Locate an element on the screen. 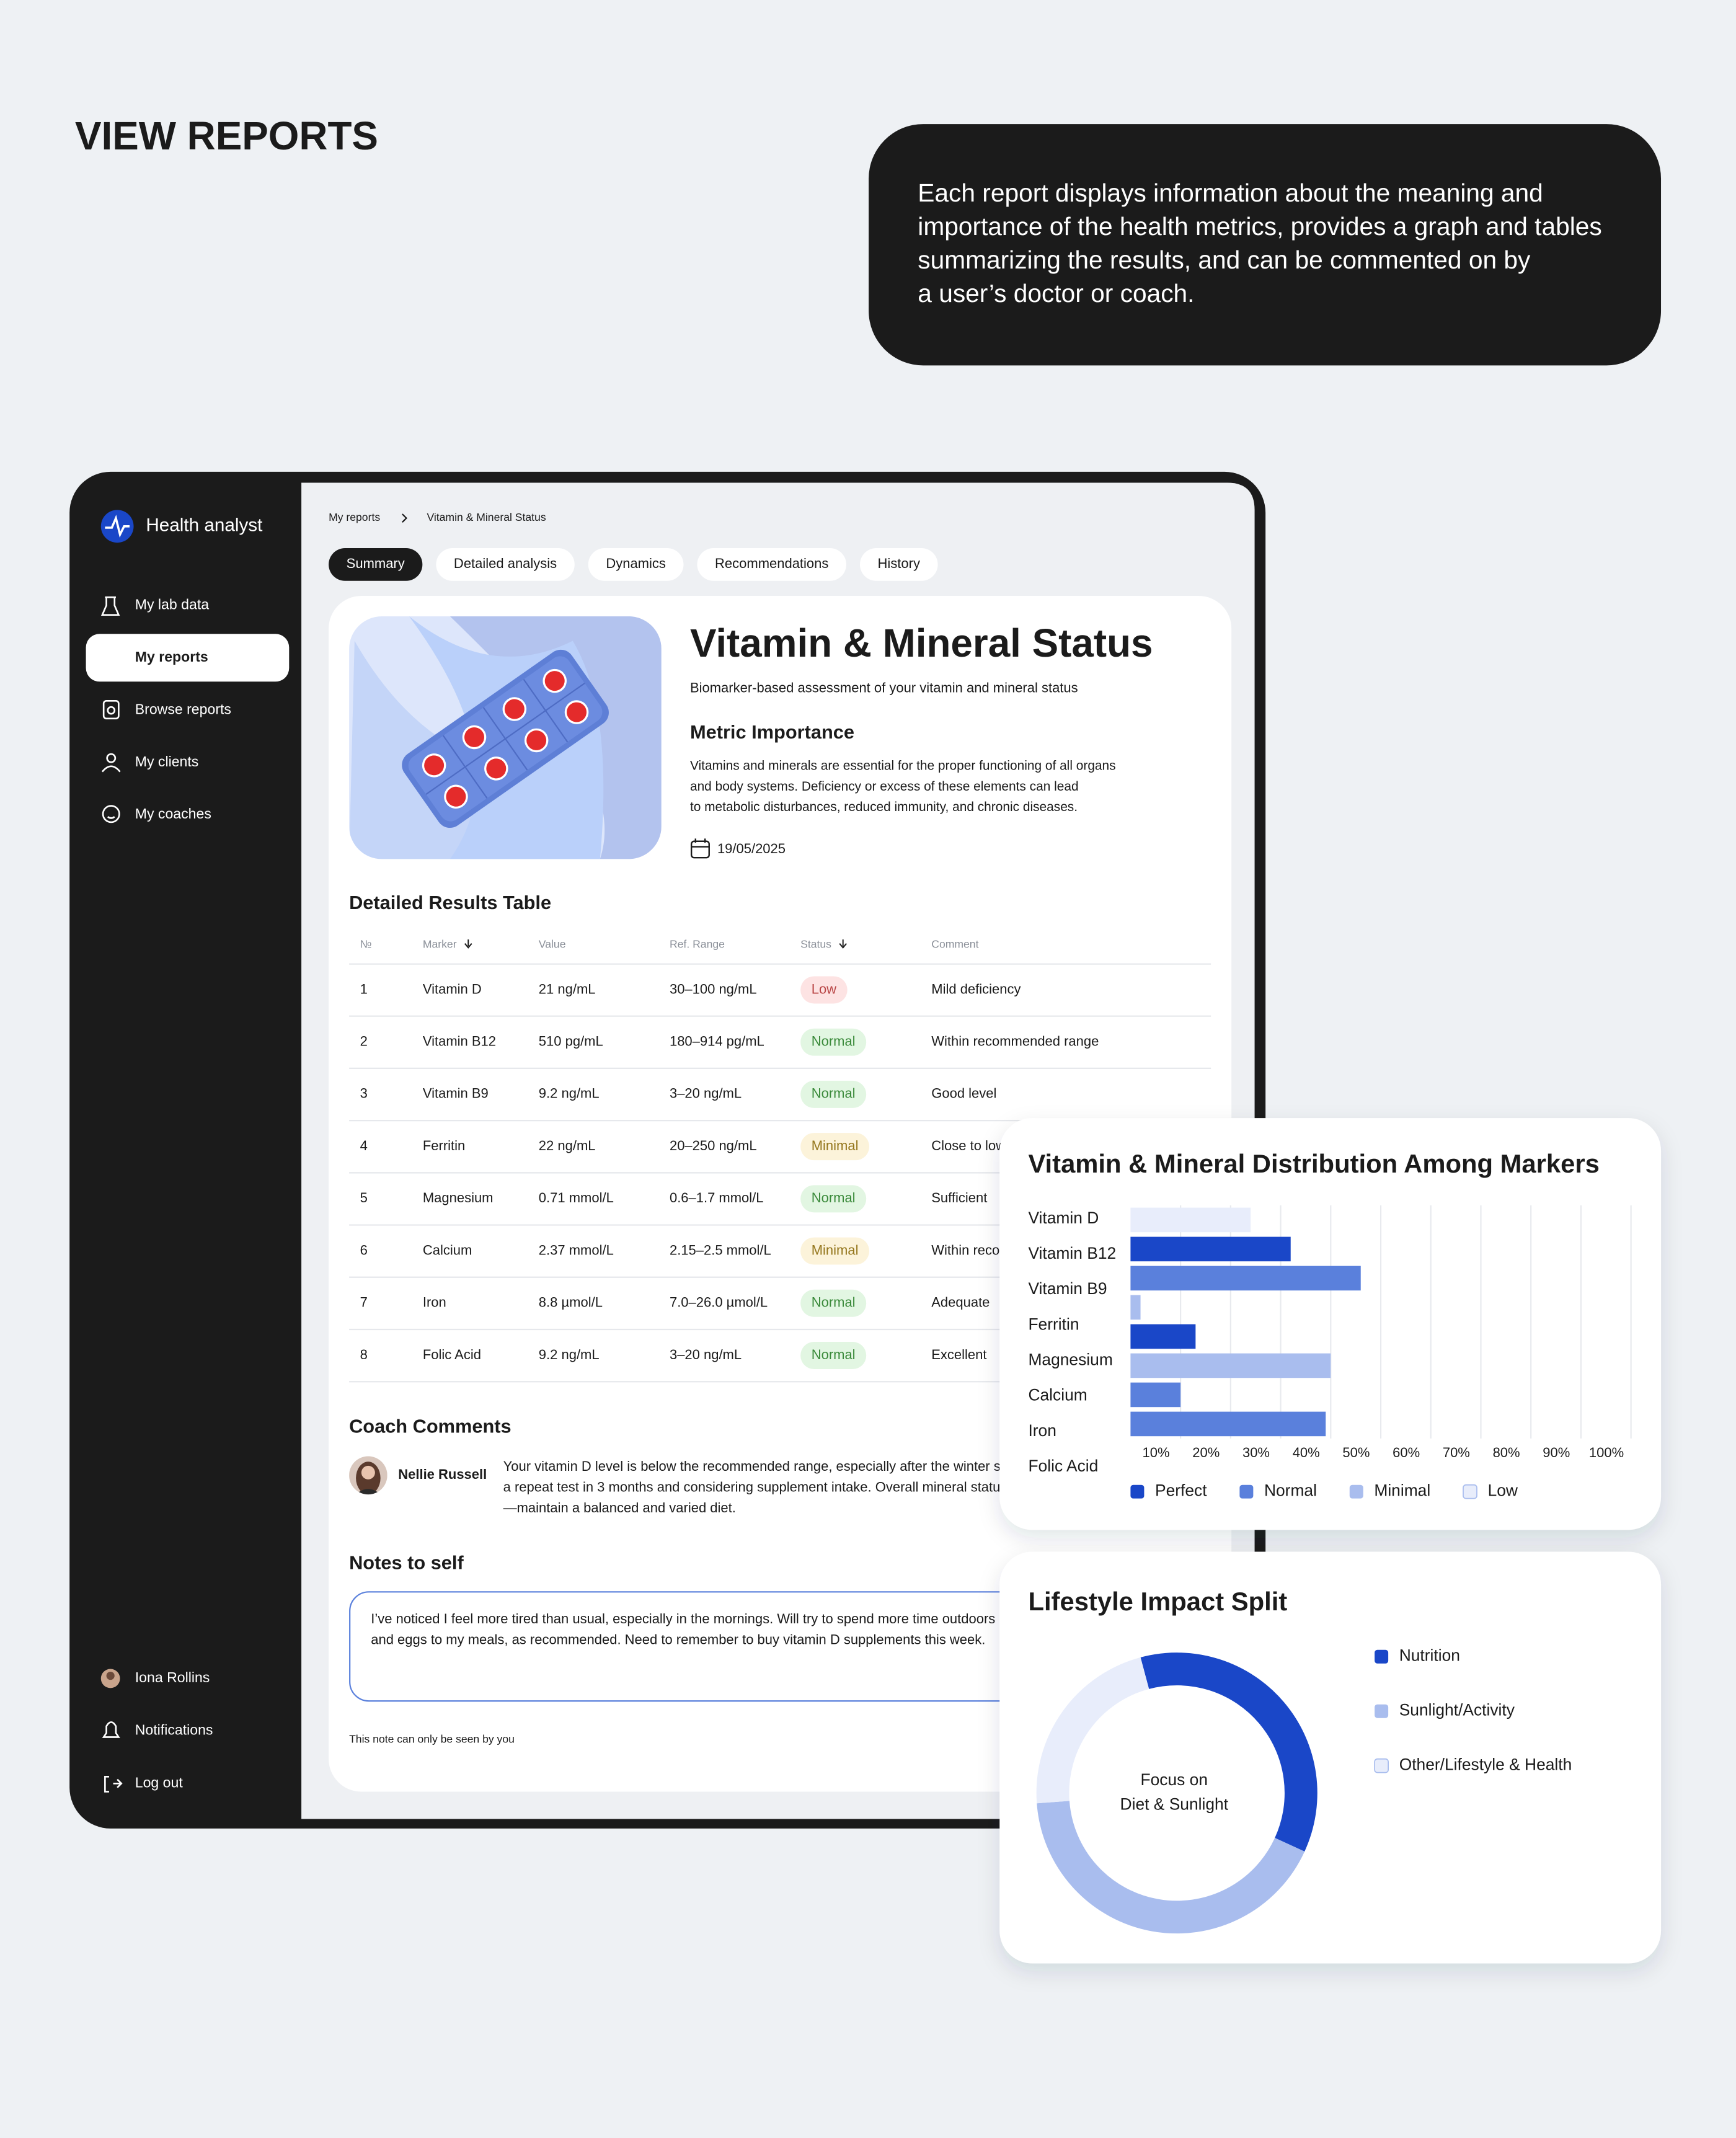 Image resolution: width=1736 pixels, height=2138 pixels. donut-segment is located at coordinates (1229, 1752).